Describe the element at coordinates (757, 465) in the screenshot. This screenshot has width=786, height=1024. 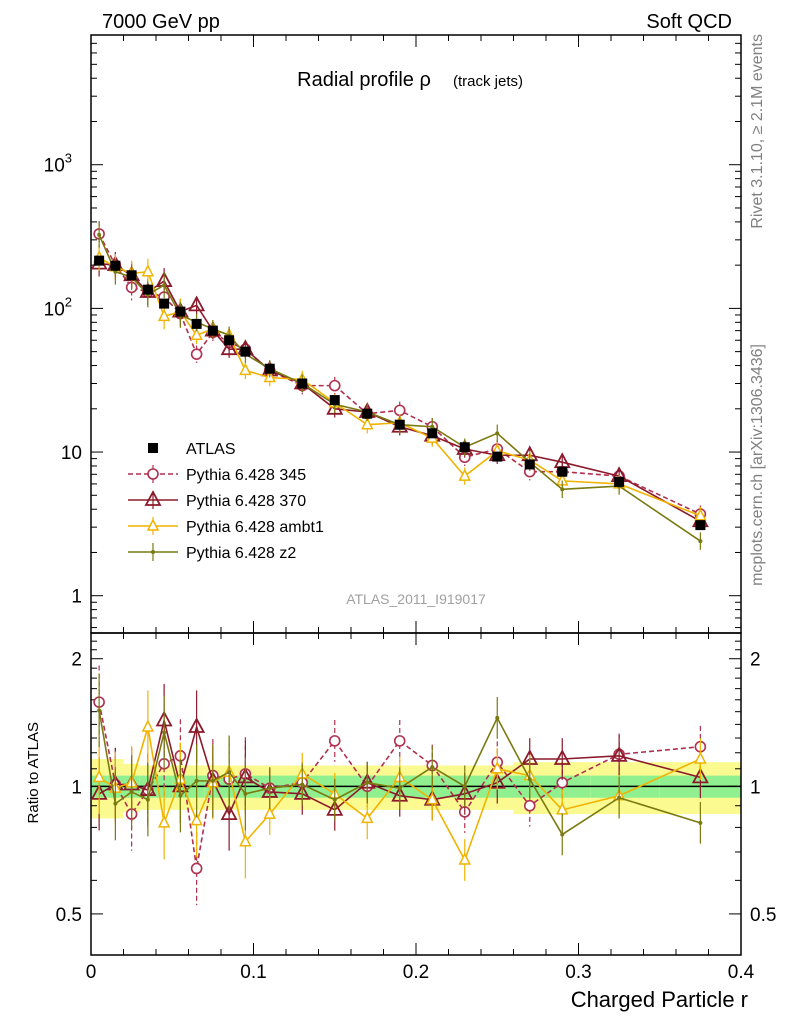
I see `side-label-mcplots: mcplots.cern.ch [arXiv:1306.3436]` at that location.